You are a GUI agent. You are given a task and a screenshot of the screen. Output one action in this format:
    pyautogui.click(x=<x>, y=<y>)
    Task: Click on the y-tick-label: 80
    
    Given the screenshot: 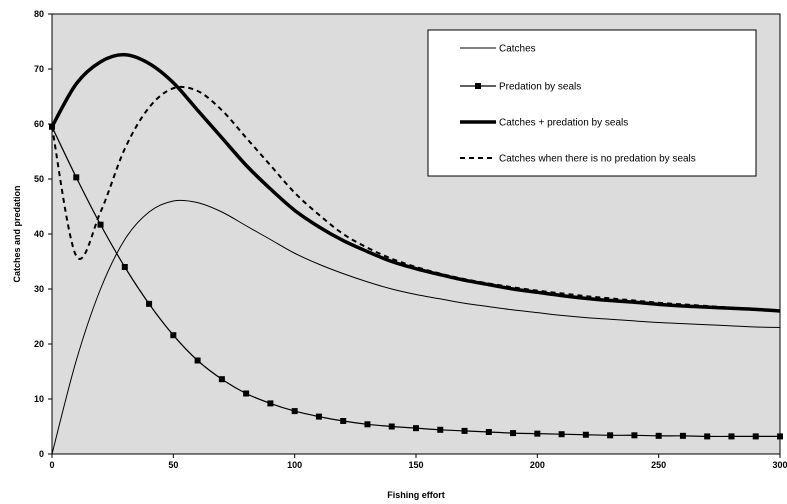 What is the action you would take?
    pyautogui.click(x=39, y=14)
    